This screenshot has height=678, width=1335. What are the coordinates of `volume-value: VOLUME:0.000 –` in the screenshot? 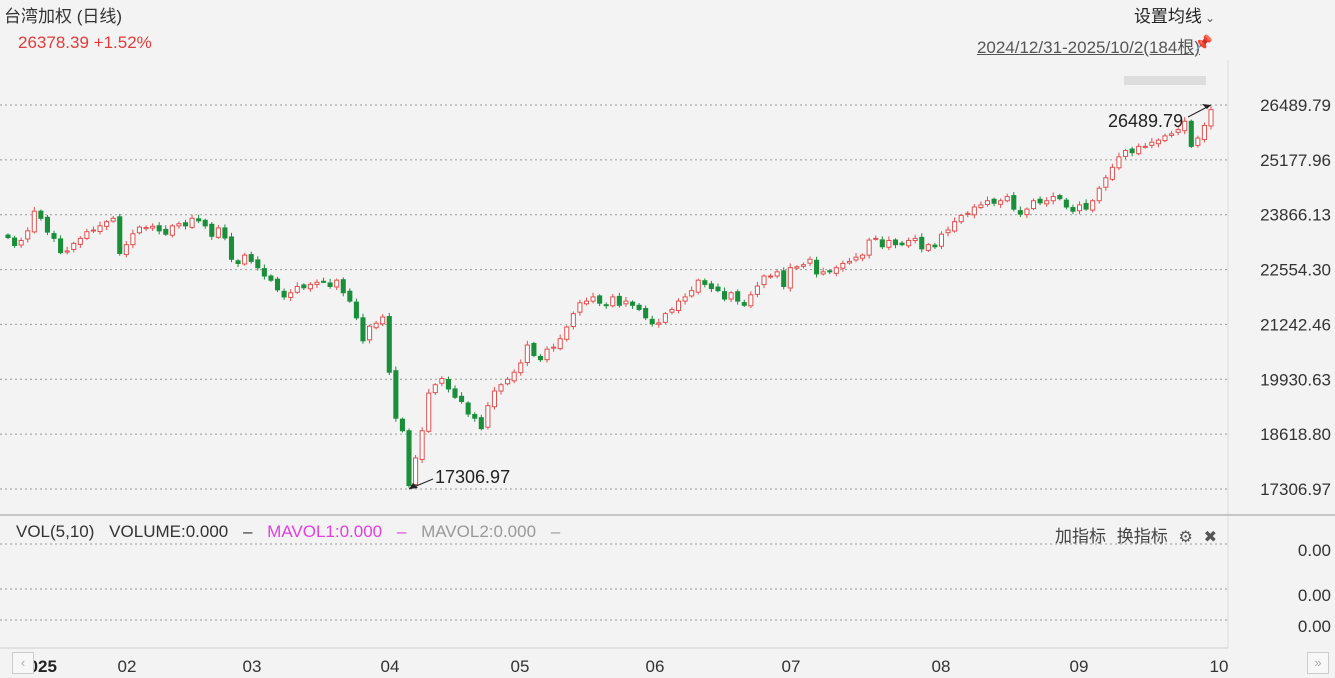 It's located at (181, 531).